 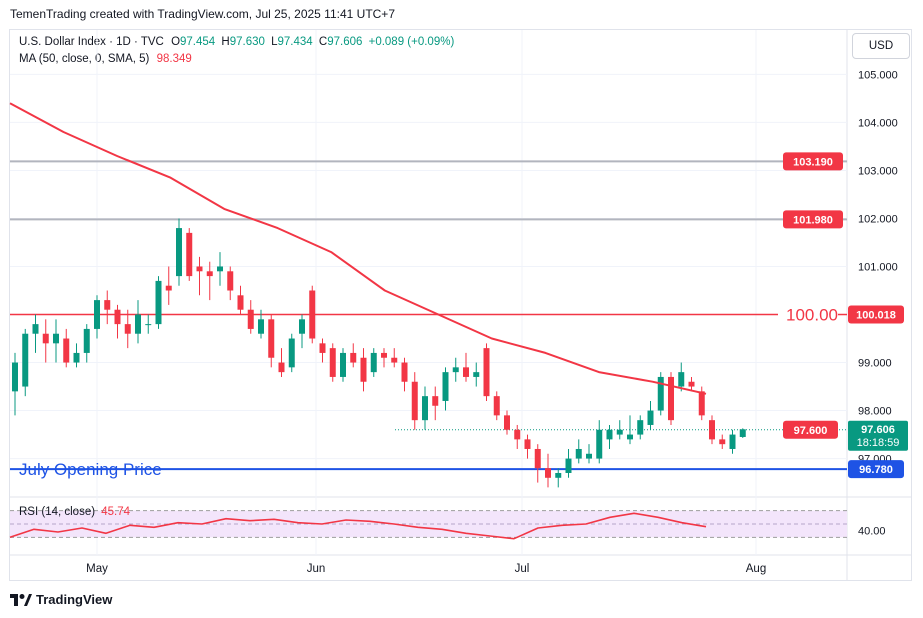 I want to click on tradingview-logo: TradingView, so click(x=61, y=599).